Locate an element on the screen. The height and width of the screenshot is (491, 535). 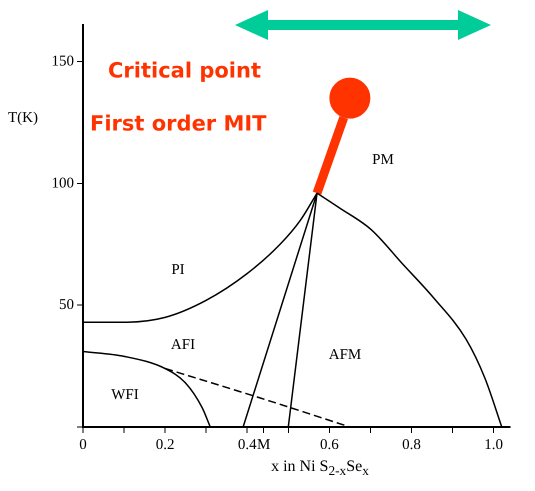
annotation: WFI is located at coordinates (125, 394).